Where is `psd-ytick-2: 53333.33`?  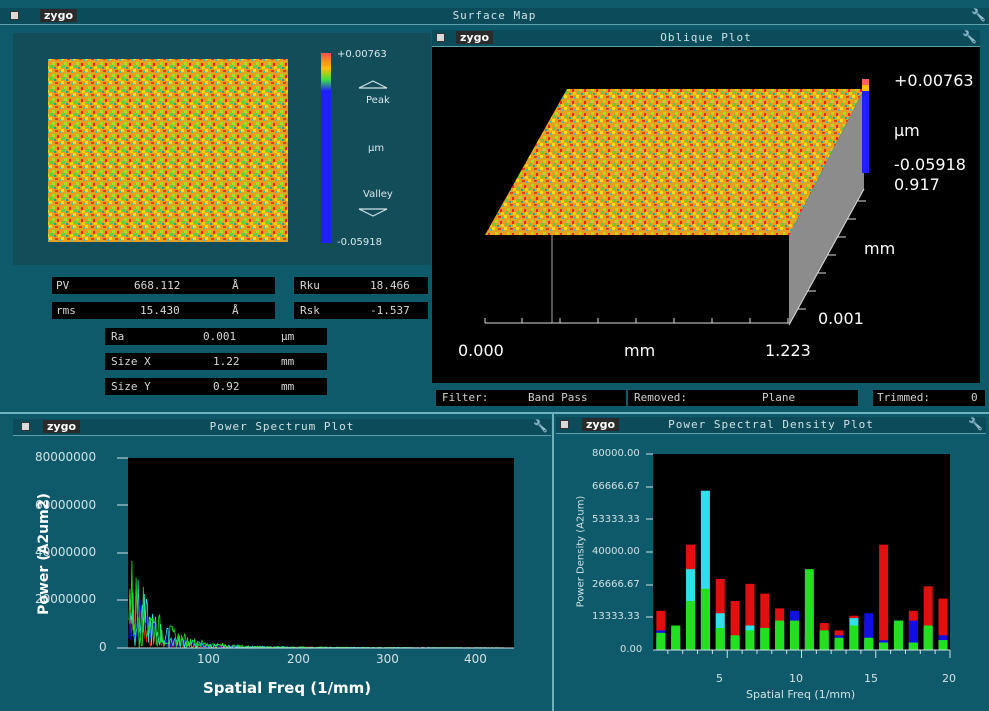 psd-ytick-2: 53333.33 is located at coordinates (616, 519).